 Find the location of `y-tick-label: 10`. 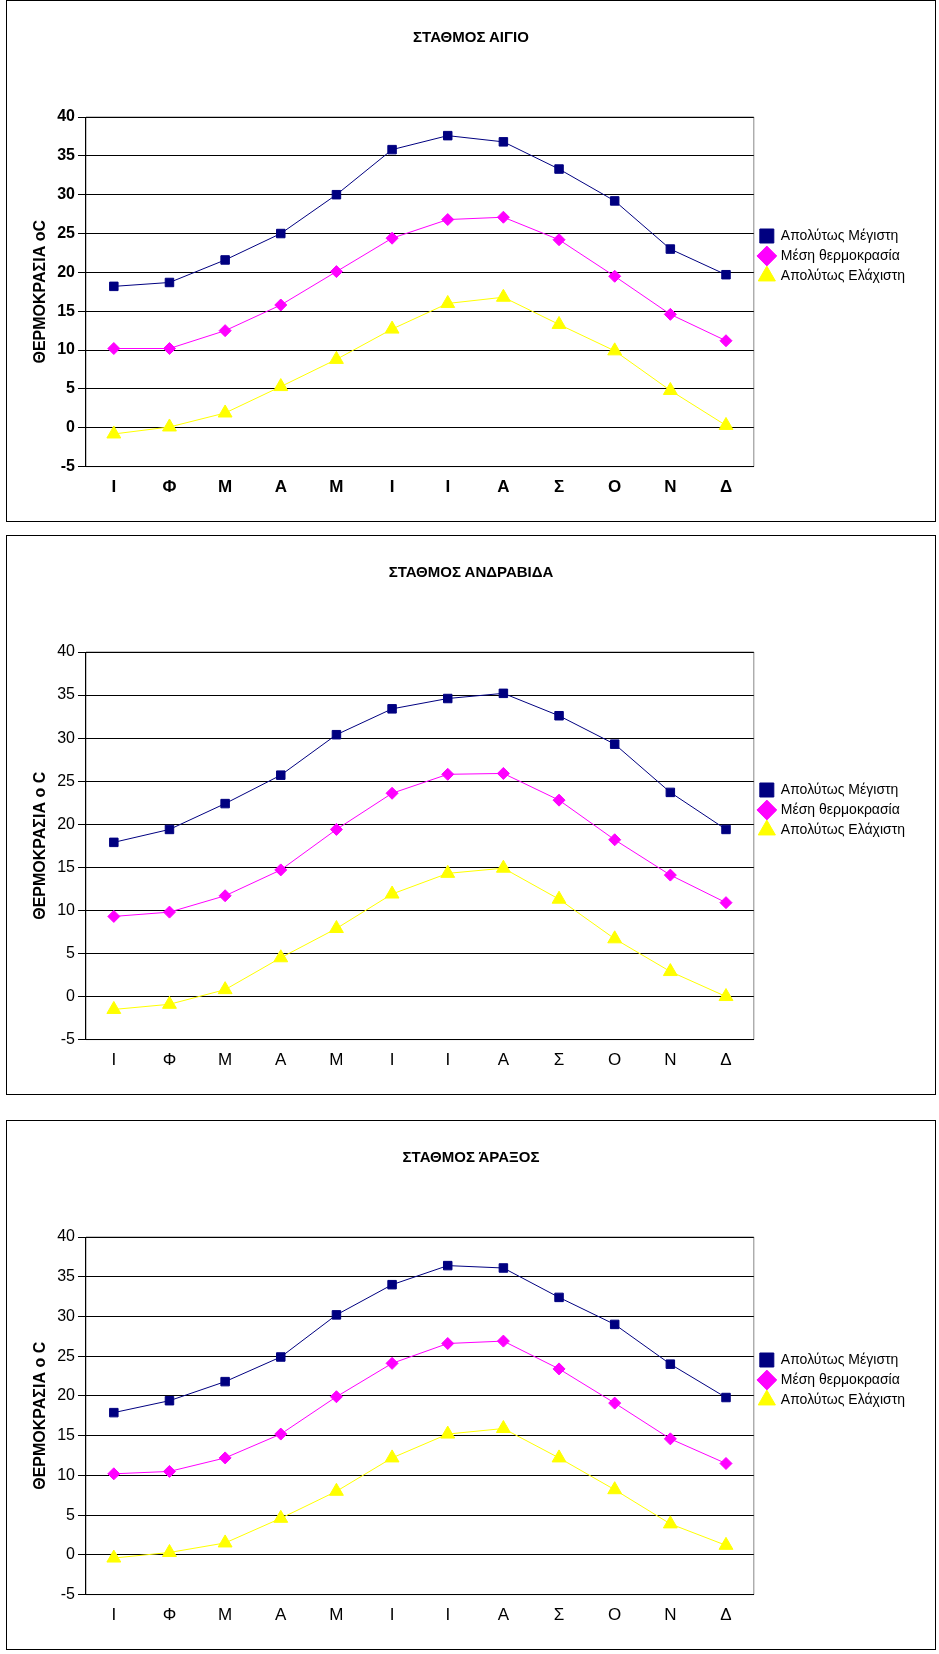

y-tick-label: 10 is located at coordinates (66, 909).